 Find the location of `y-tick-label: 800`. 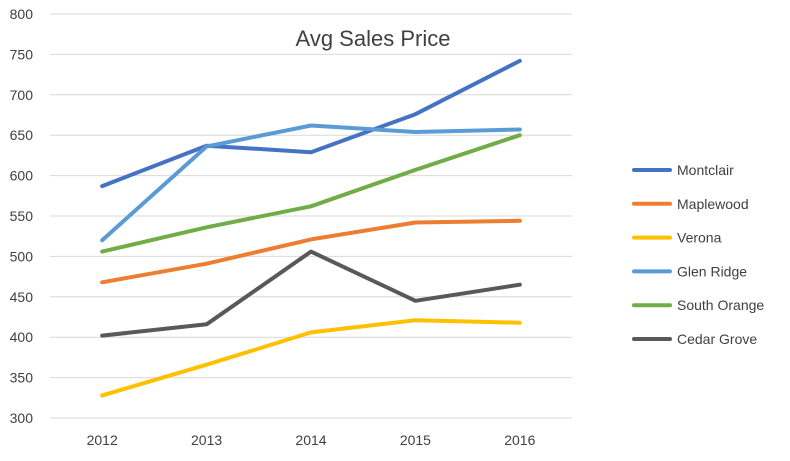

y-tick-label: 800 is located at coordinates (22, 14).